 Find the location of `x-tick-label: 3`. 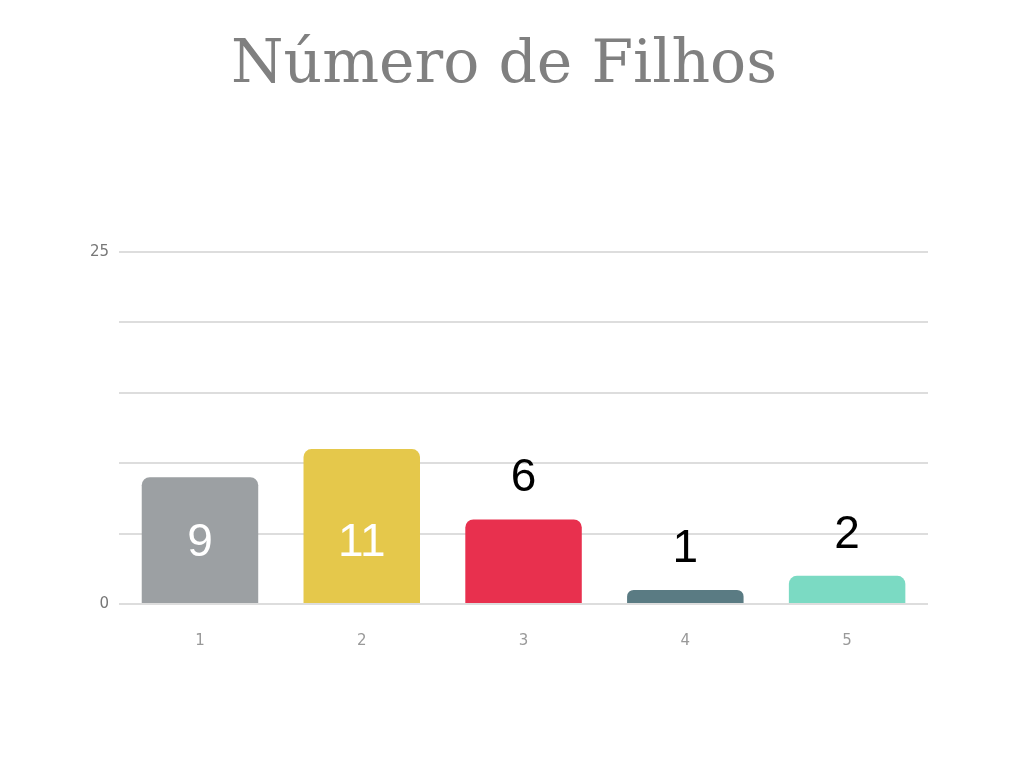

x-tick-label: 3 is located at coordinates (523, 639).